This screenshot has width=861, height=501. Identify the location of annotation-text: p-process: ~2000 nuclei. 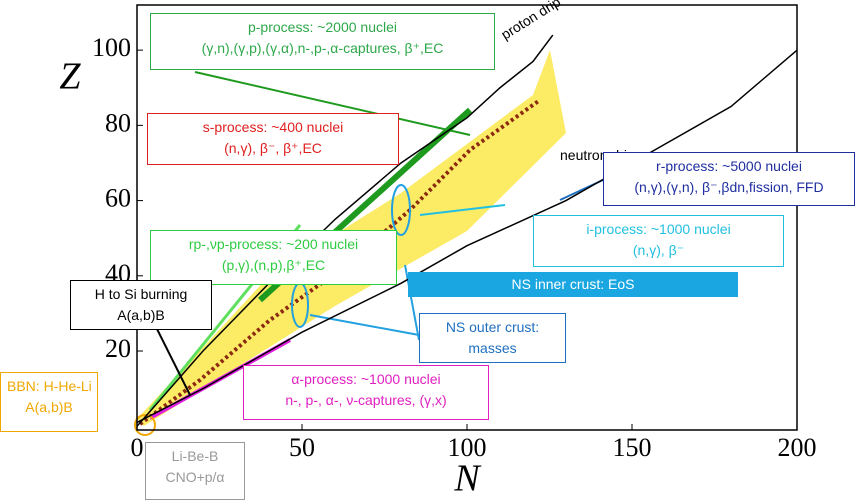
(322, 27).